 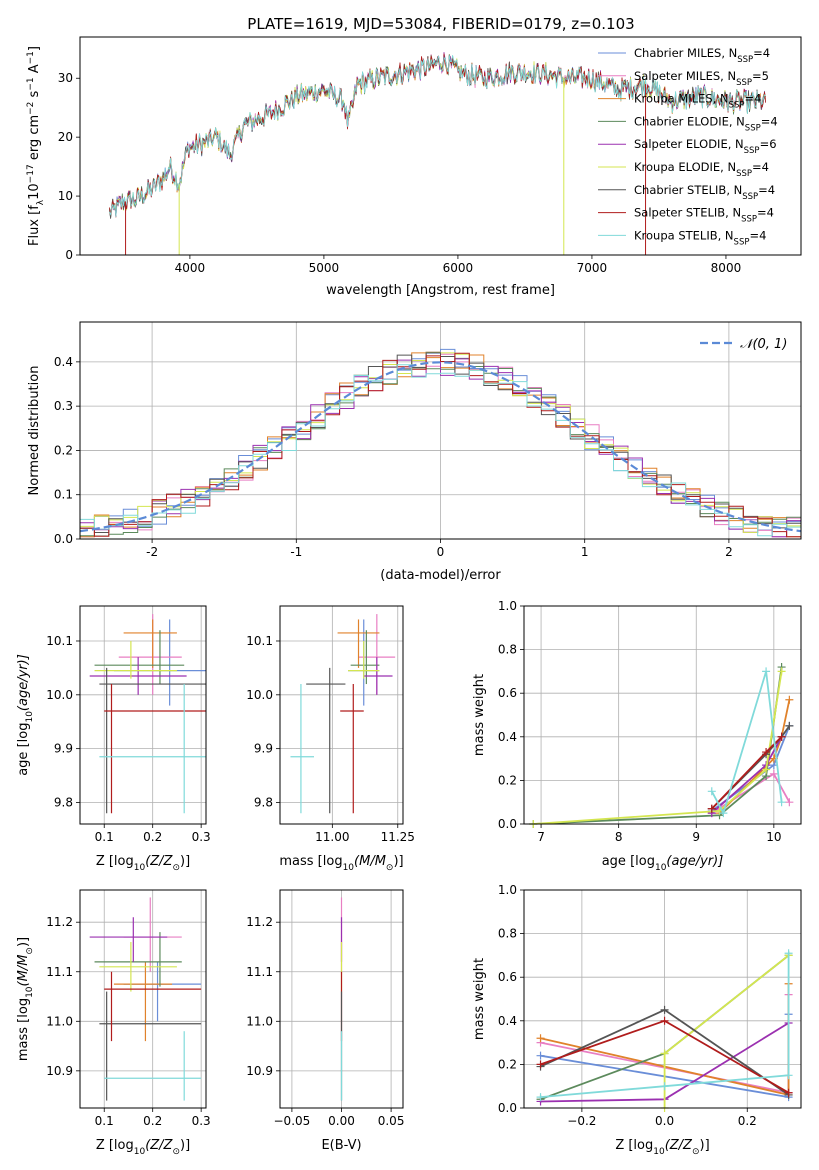 What do you see at coordinates (370, 861) in the screenshot?
I see `x-axis-label-part: (M/M` at bounding box center [370, 861].